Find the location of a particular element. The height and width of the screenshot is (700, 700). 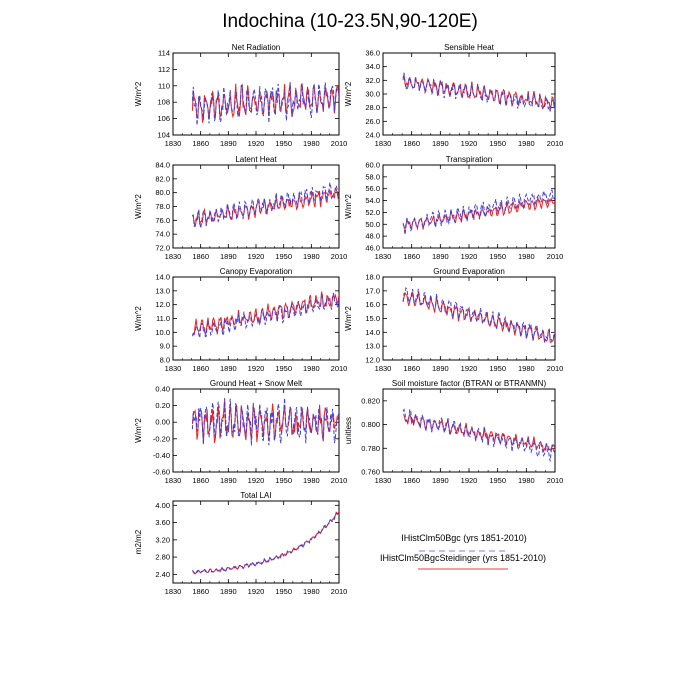

y-tick-label: 12.0 is located at coordinates (162, 304).